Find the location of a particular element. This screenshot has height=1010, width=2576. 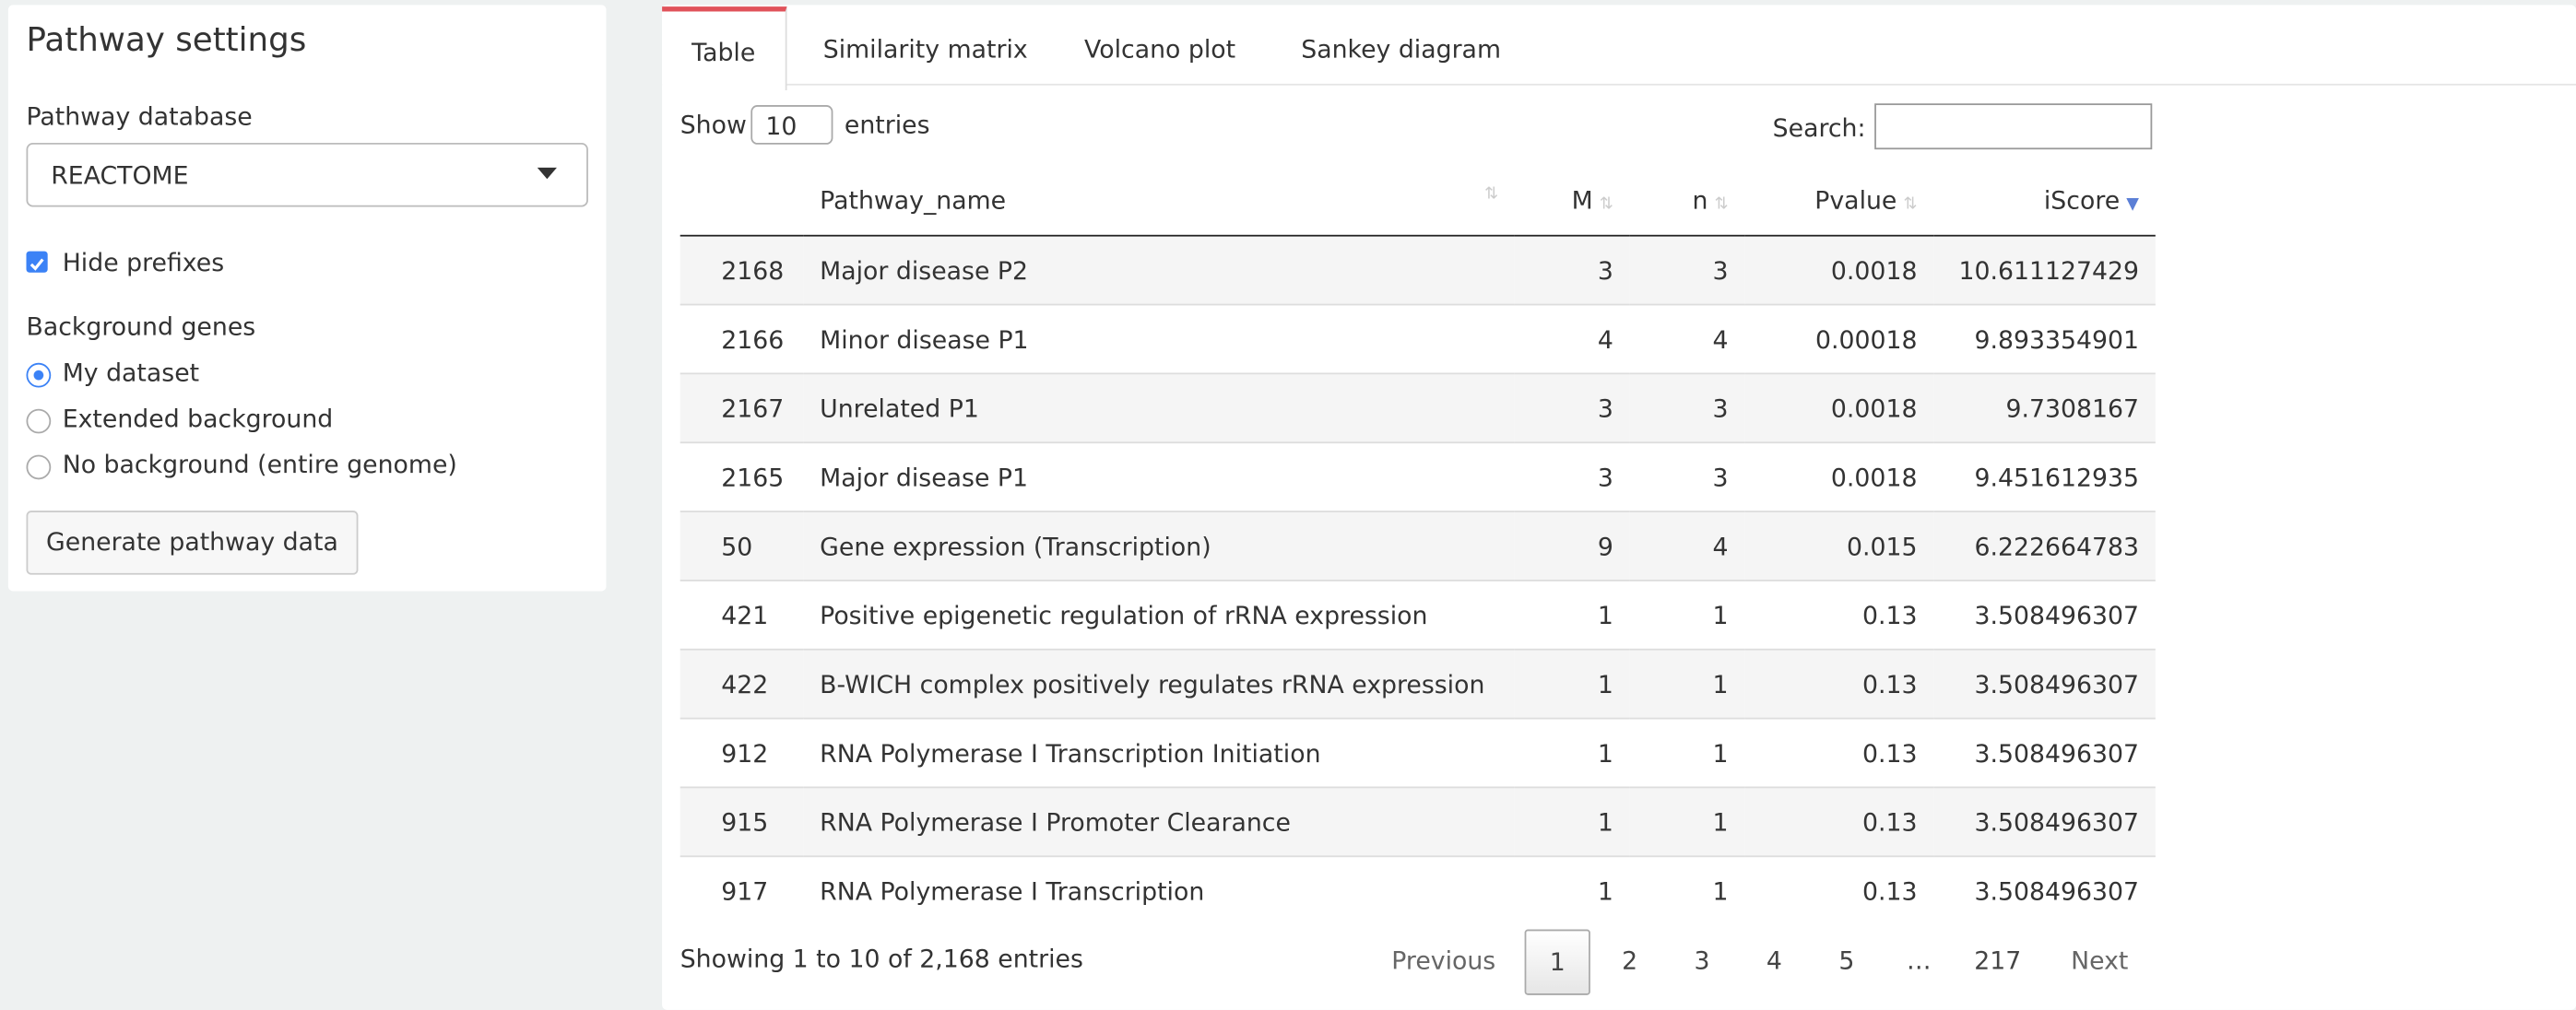

tab: Volcano plot is located at coordinates (1160, 50).